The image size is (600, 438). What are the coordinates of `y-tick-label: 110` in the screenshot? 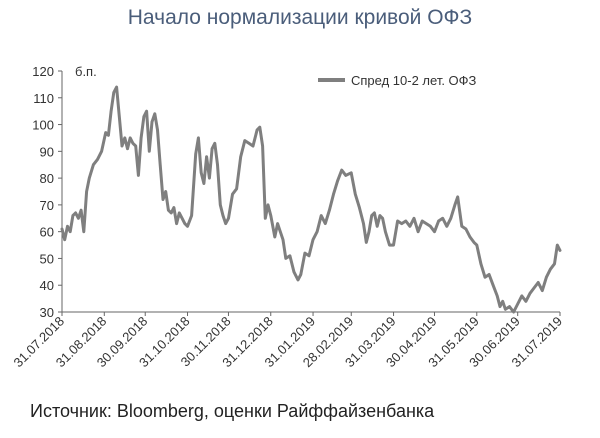 It's located at (43, 98).